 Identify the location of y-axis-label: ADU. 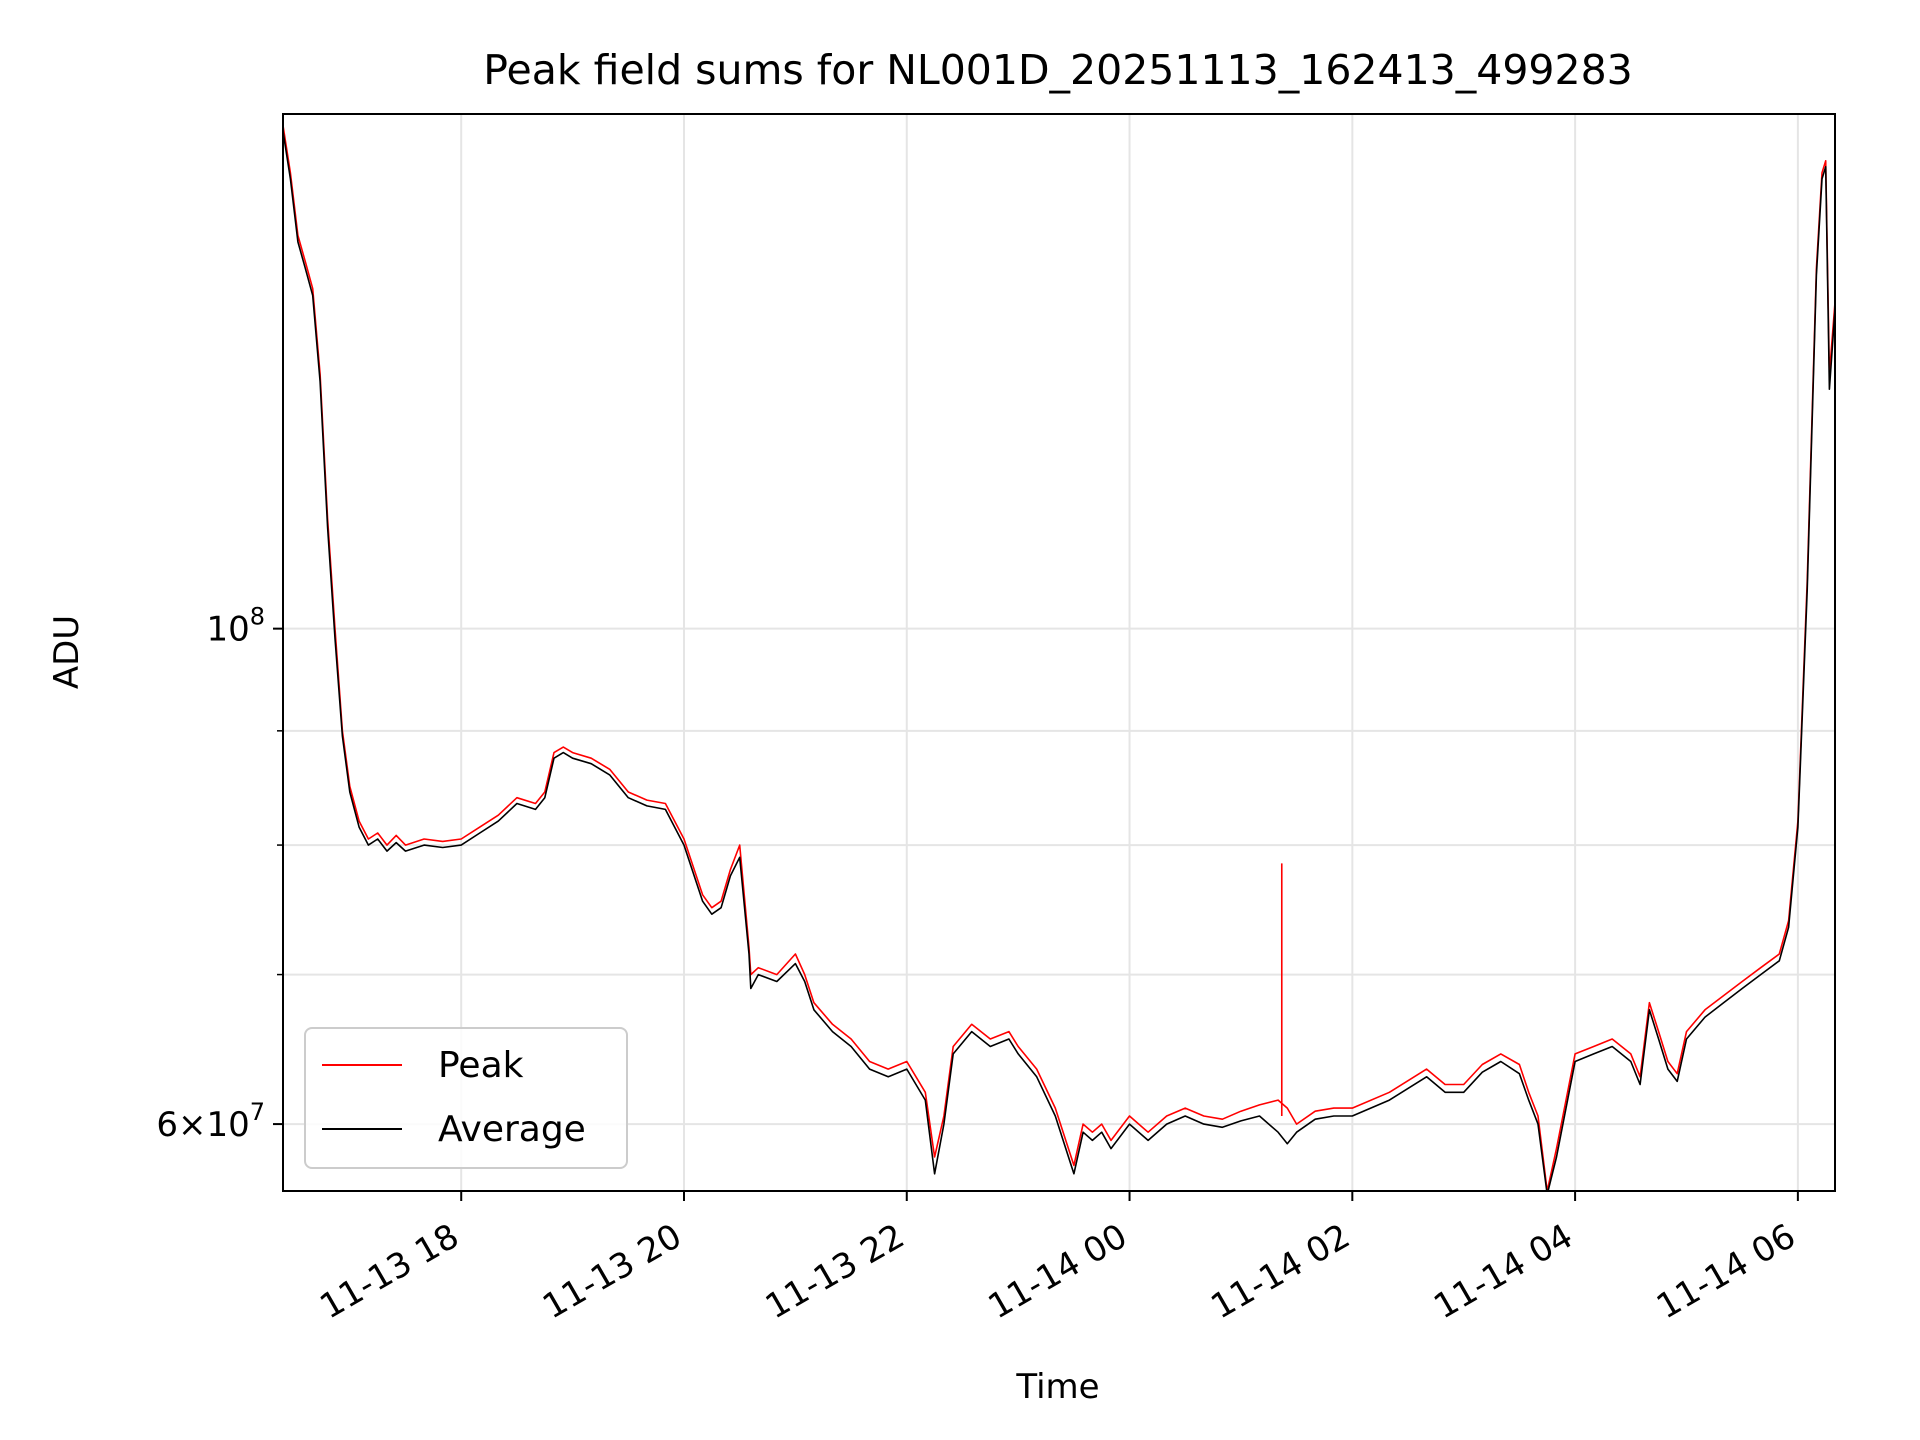
(67, 652).